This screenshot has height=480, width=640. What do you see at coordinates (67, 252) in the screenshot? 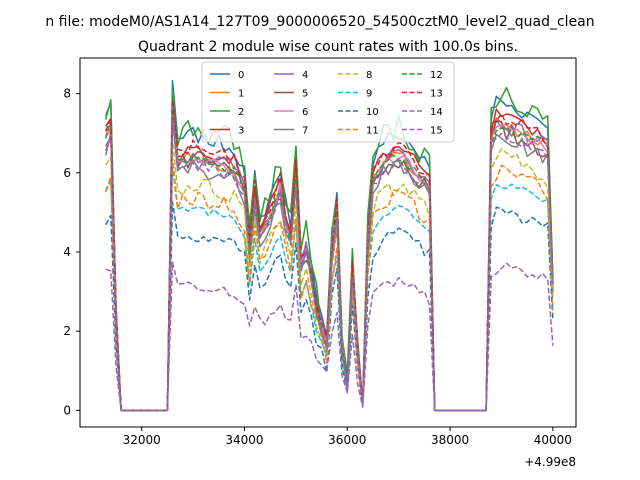
I see `y-tick-label: 4` at bounding box center [67, 252].